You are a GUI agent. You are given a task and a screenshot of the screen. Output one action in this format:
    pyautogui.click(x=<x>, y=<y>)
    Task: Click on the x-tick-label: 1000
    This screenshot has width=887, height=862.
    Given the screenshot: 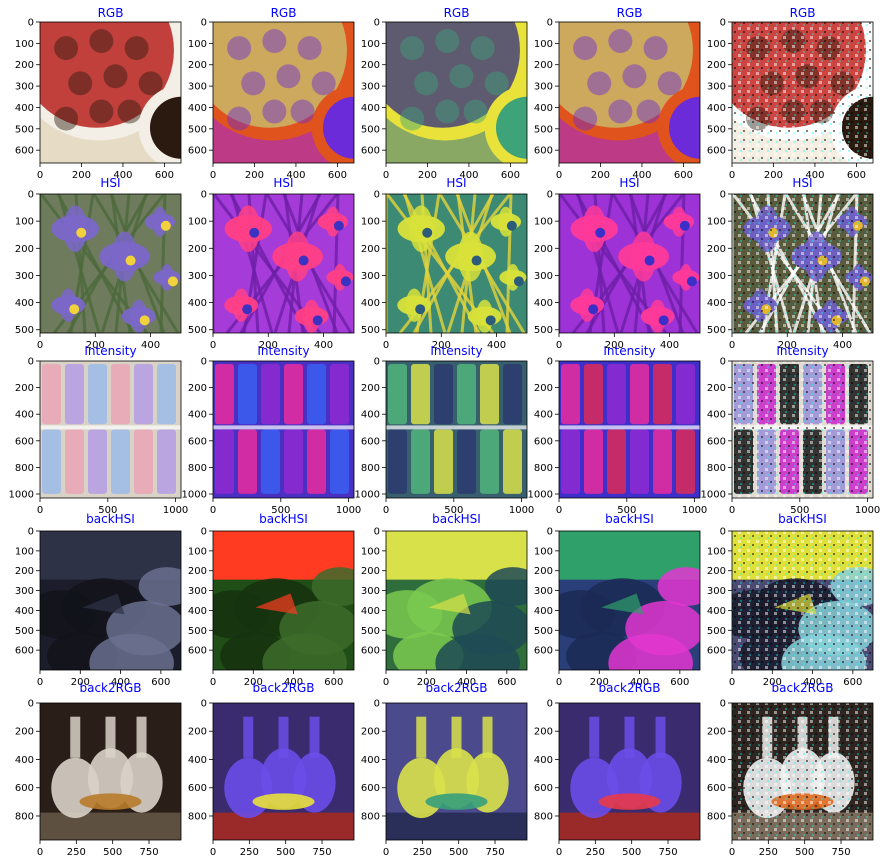 What is the action you would take?
    pyautogui.click(x=348, y=510)
    